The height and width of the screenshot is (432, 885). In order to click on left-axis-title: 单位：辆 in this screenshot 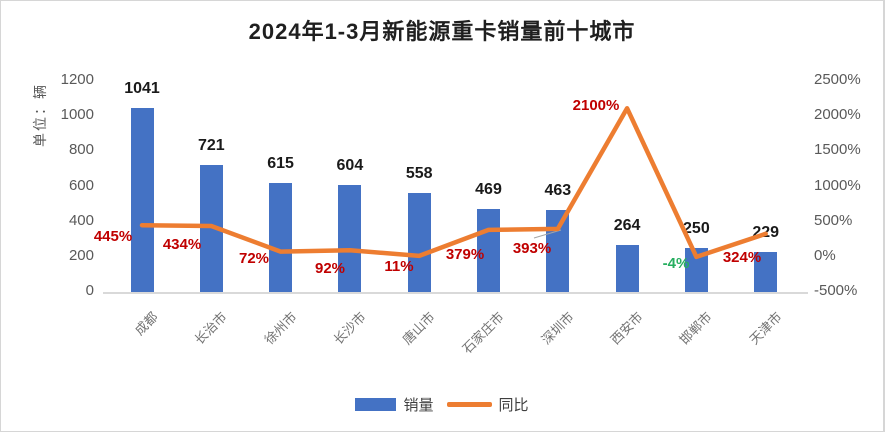, I will do `click(40, 115)`.